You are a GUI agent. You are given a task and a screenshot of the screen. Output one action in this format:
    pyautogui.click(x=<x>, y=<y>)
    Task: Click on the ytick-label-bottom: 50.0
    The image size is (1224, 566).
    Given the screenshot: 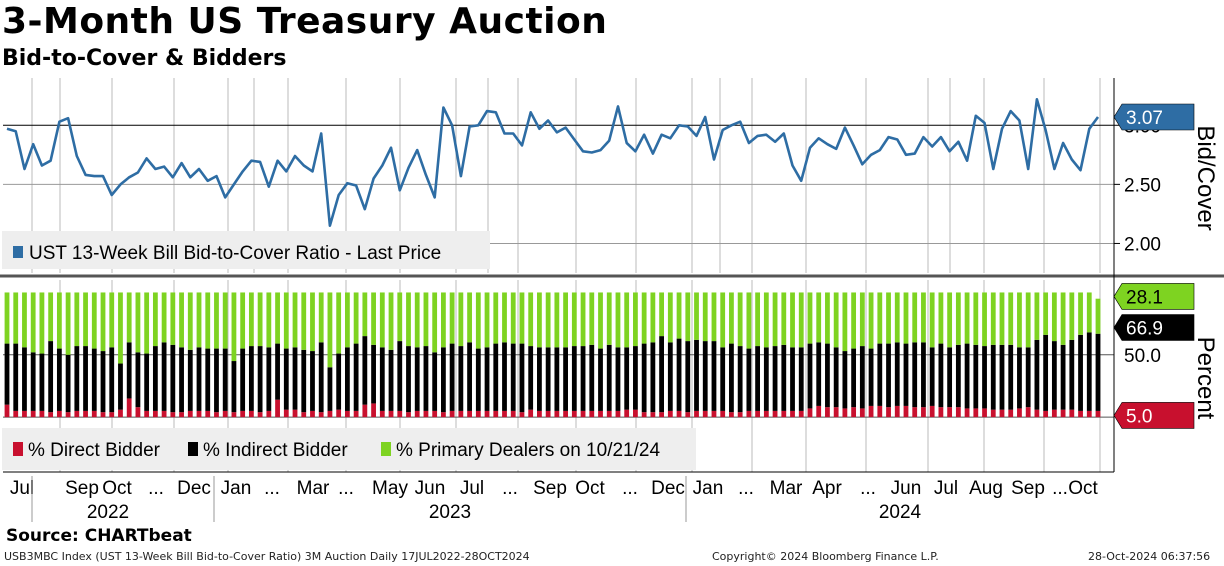 What is the action you would take?
    pyautogui.click(x=1142, y=356)
    